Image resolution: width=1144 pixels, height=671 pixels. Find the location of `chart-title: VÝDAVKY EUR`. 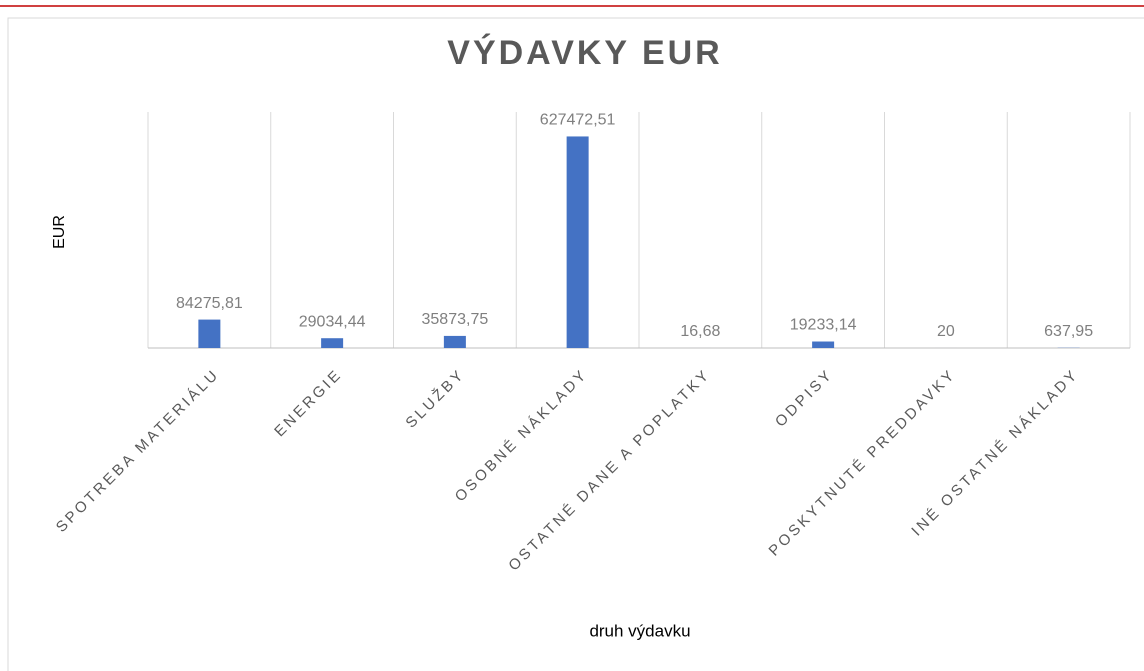

chart-title: VÝDAVKY EUR is located at coordinates (584, 53).